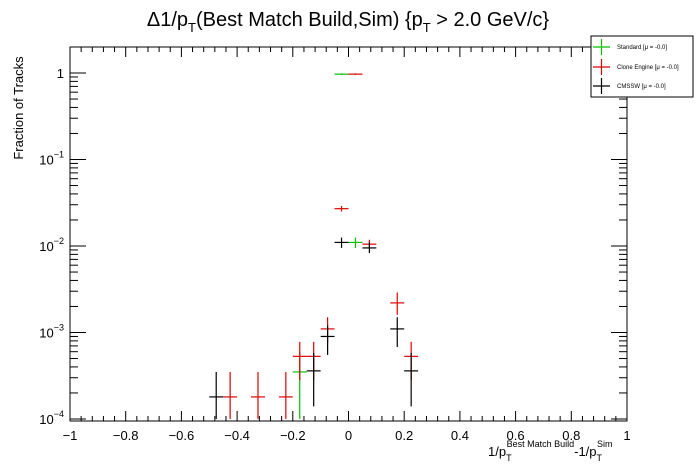 Image resolution: width=696 pixels, height=472 pixels. What do you see at coordinates (605, 444) in the screenshot?
I see `xlabel-sup2: Sim` at bounding box center [605, 444].